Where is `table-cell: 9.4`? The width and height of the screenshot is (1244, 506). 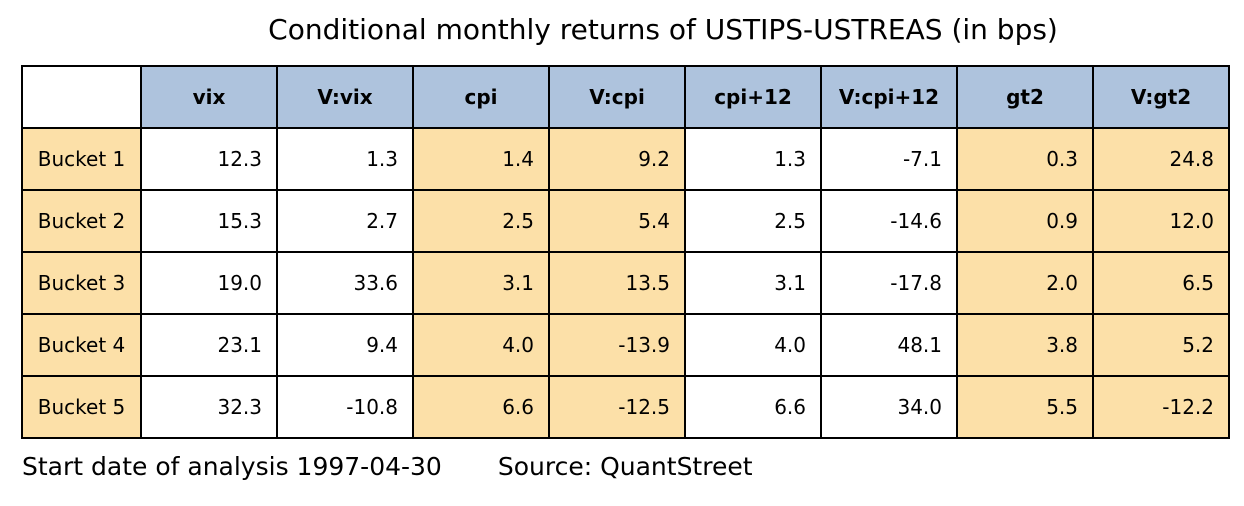 table-cell: 9.4 is located at coordinates (345, 345).